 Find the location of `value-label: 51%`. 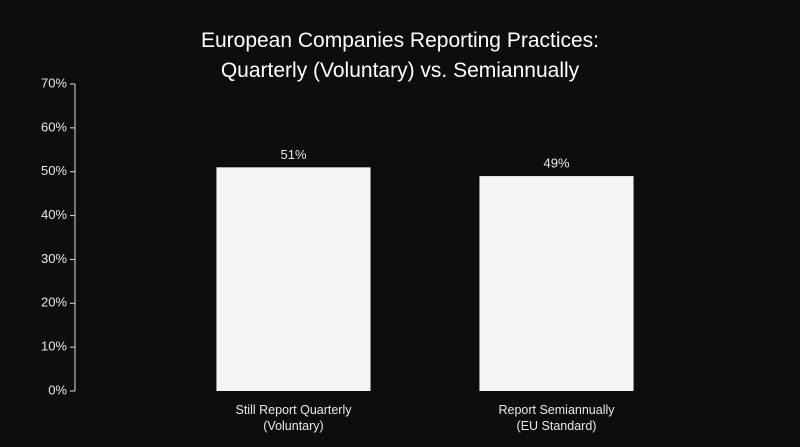

value-label: 51% is located at coordinates (293, 154).